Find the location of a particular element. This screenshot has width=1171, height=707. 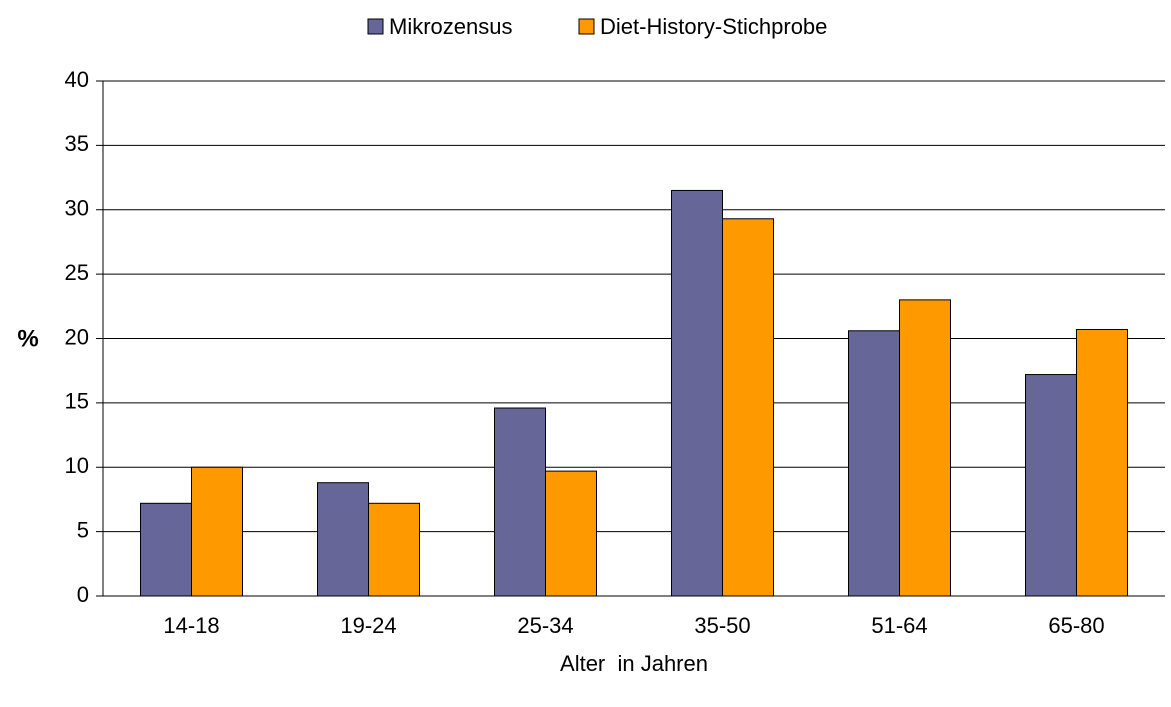

y-tick-label: 35 is located at coordinates (77, 143).